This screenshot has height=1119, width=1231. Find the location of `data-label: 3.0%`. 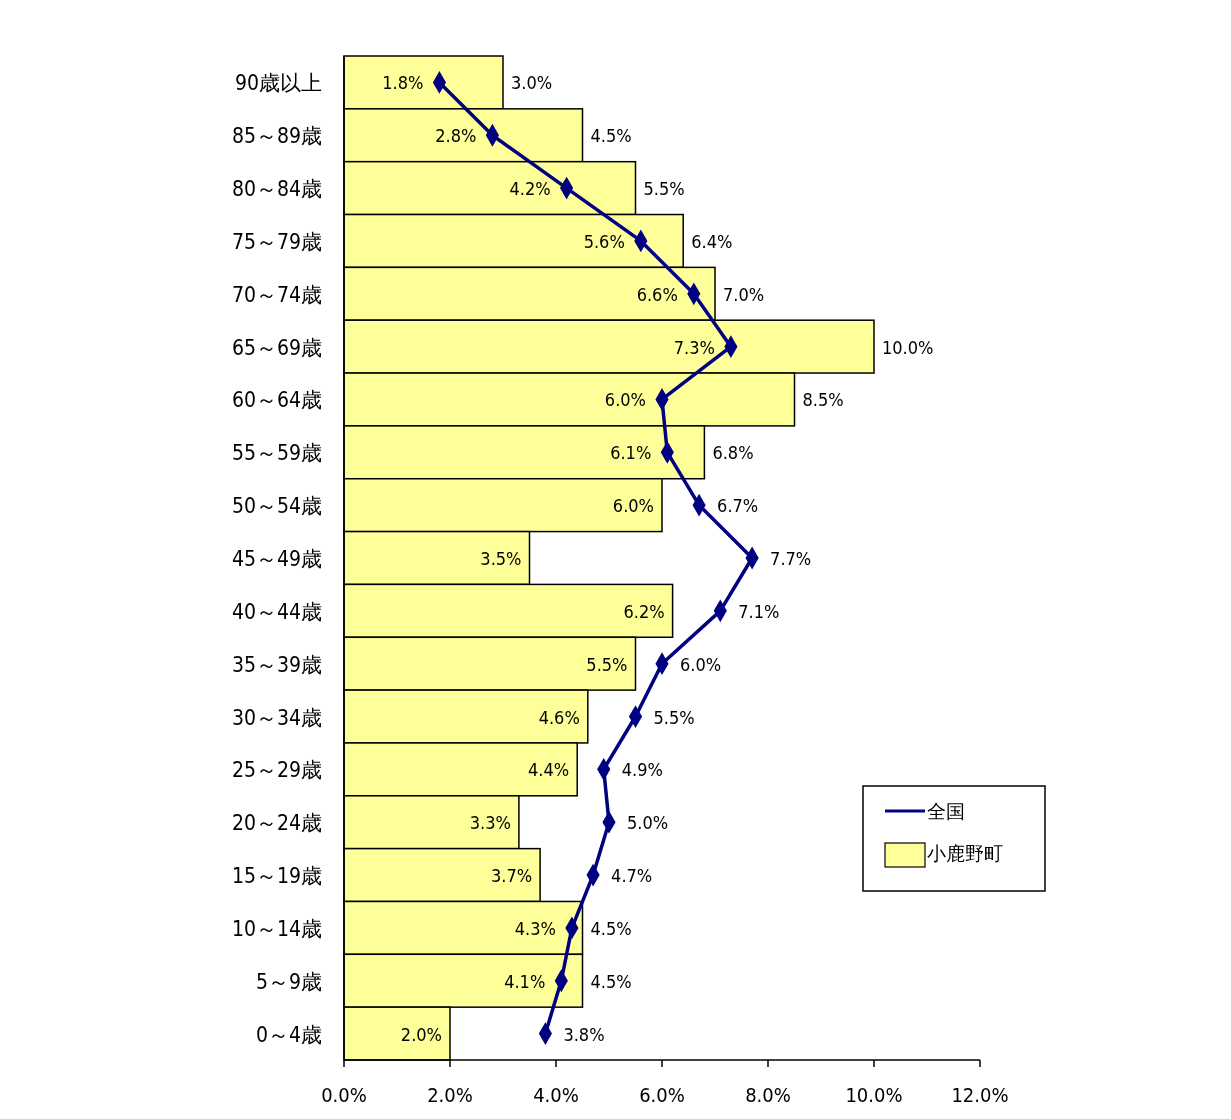

data-label: 3.0% is located at coordinates (532, 83).